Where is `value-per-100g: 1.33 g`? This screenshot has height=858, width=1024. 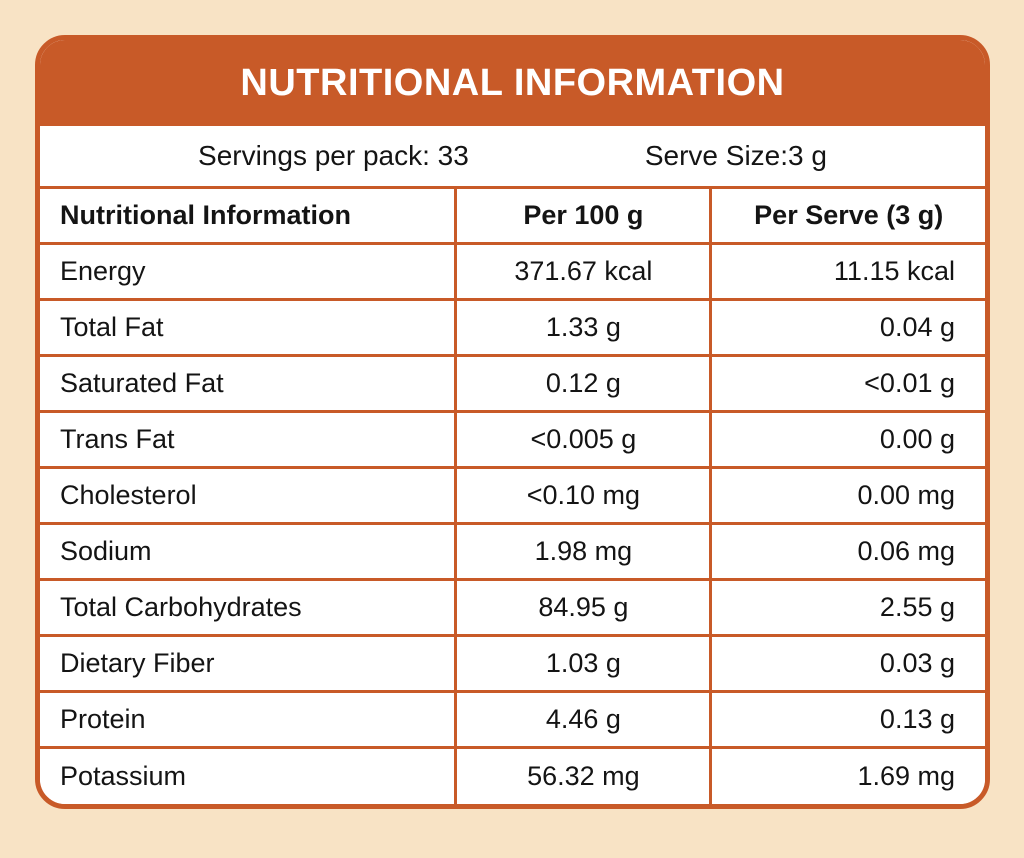 value-per-100g: 1.33 g is located at coordinates (583, 327).